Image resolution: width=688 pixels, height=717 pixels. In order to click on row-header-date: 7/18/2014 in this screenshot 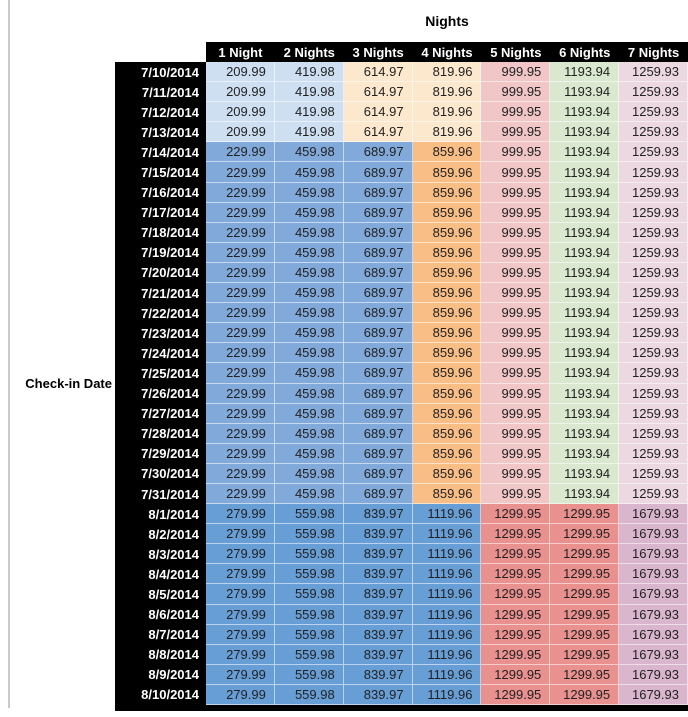, I will do `click(160, 232)`.